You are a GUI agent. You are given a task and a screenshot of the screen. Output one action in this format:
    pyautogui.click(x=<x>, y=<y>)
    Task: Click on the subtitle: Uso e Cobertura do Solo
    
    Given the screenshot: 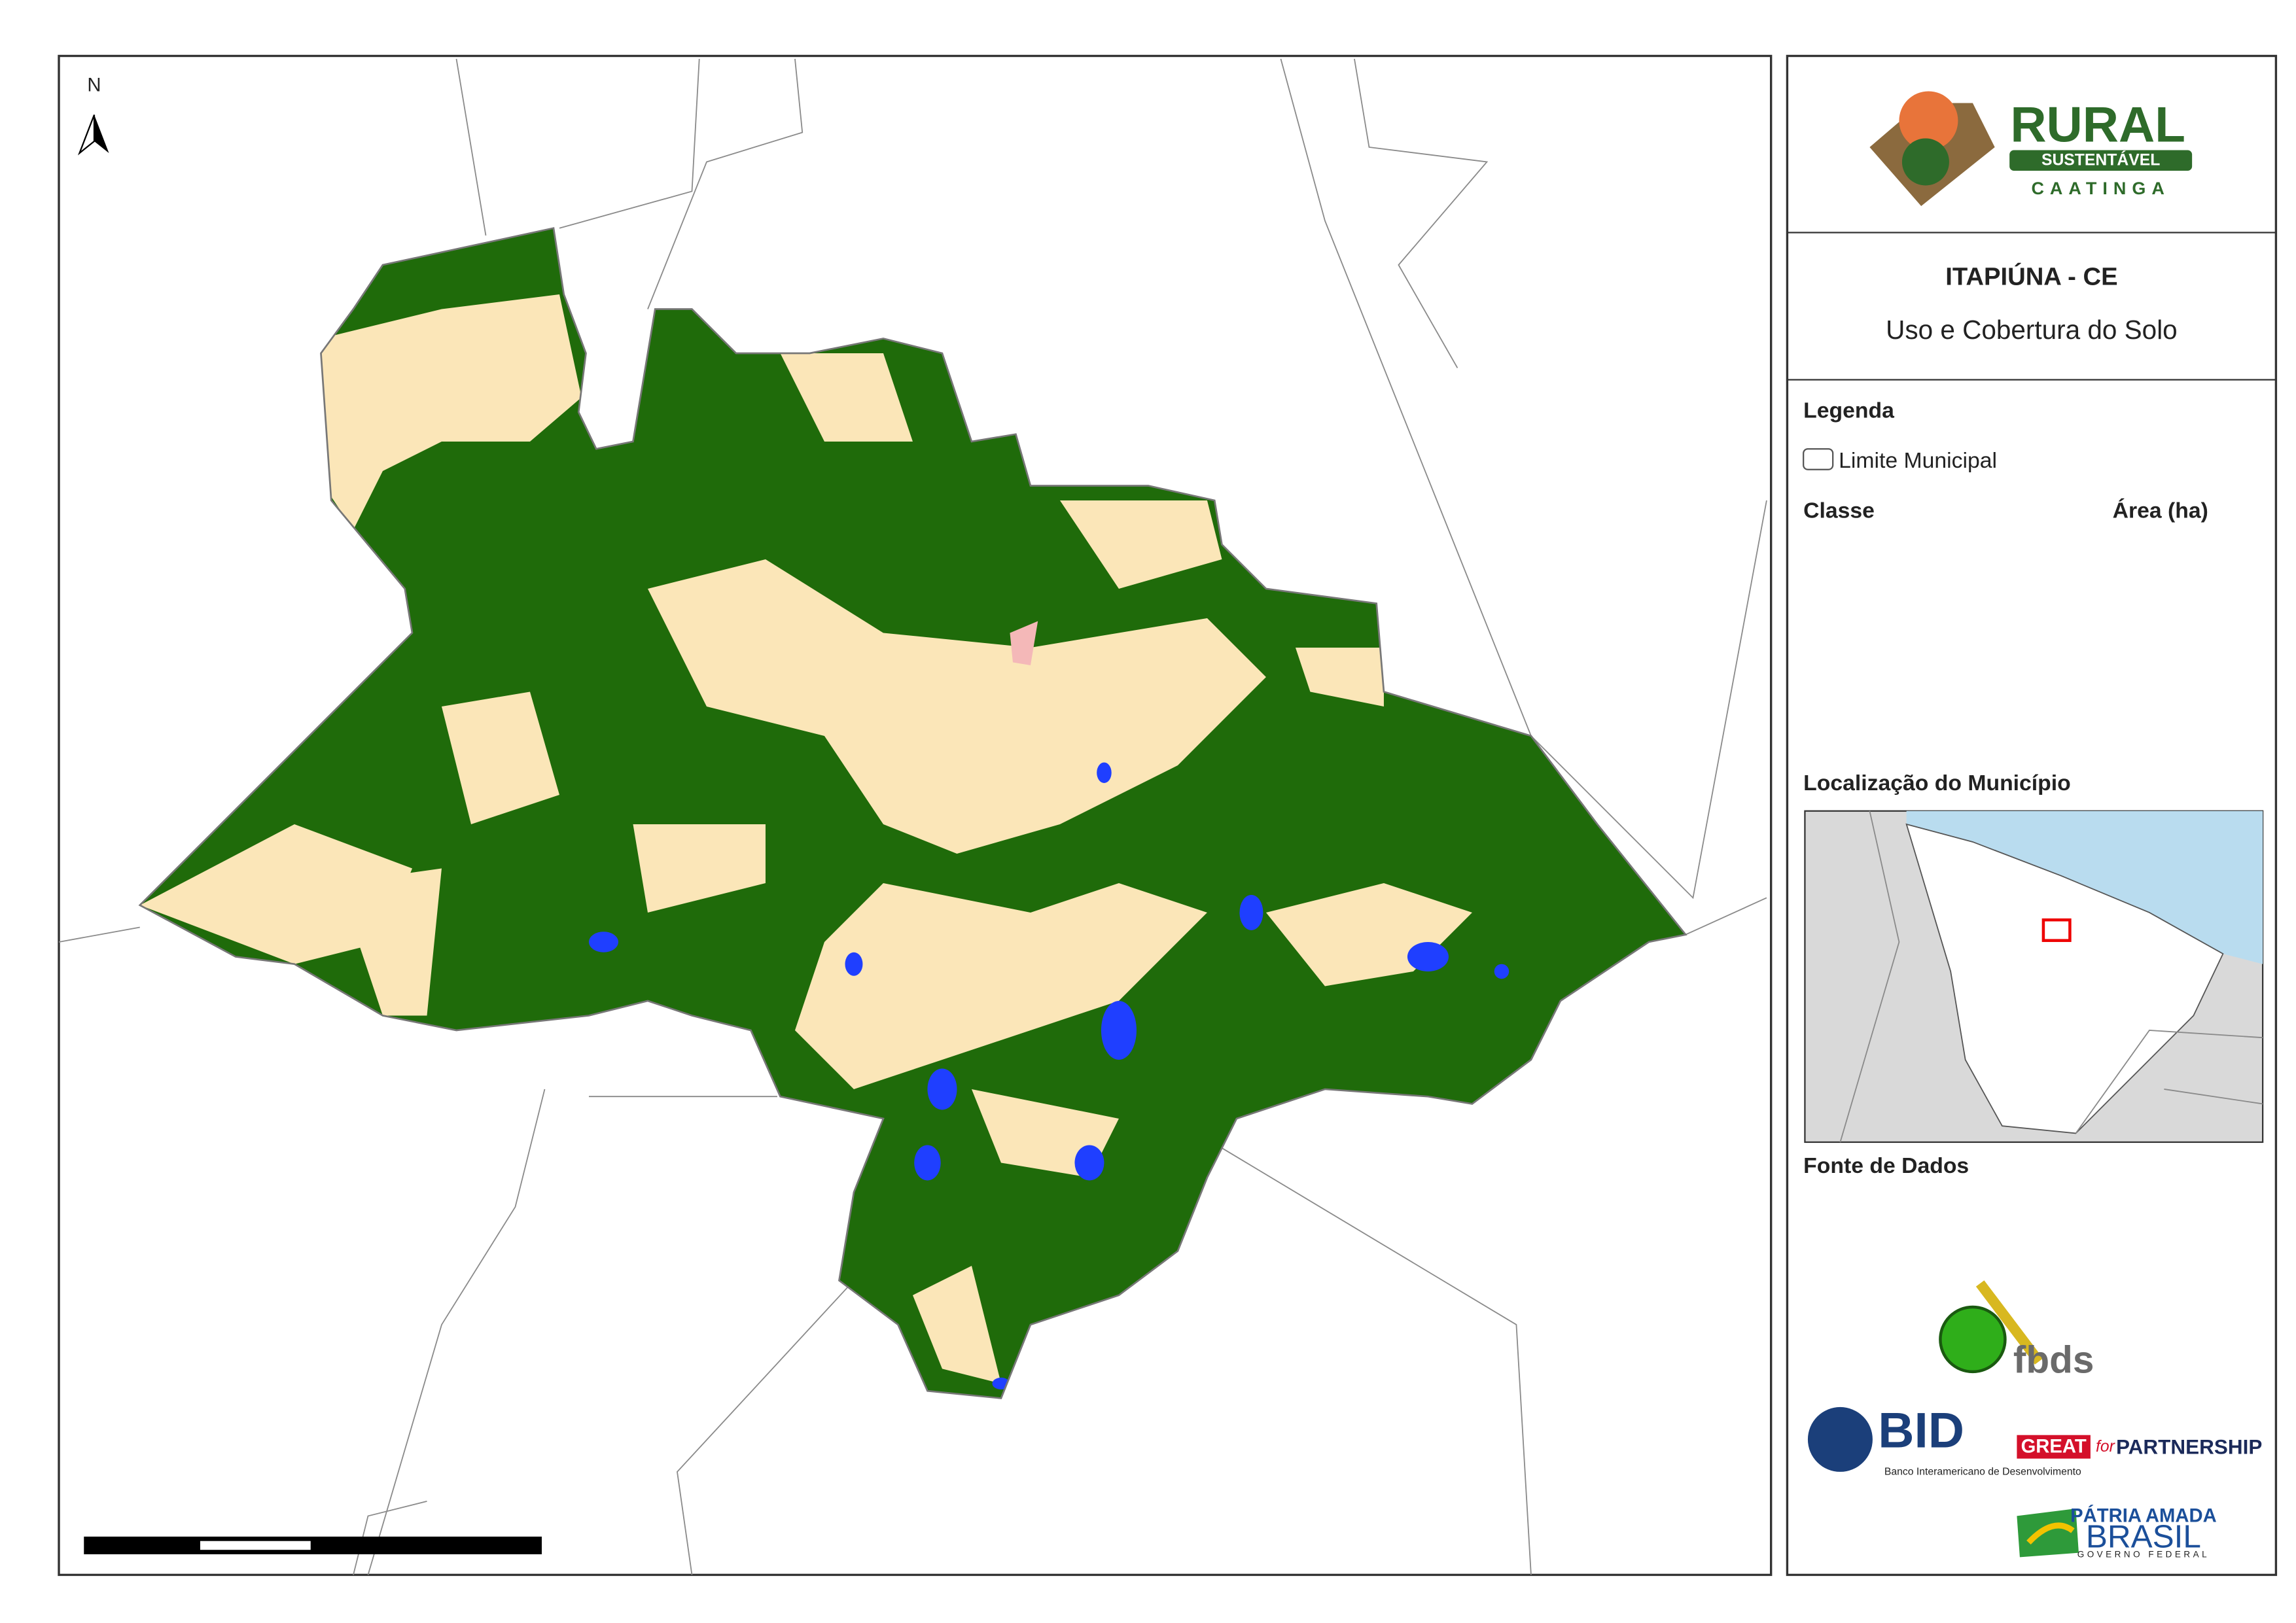 What is the action you would take?
    pyautogui.click(x=2032, y=330)
    